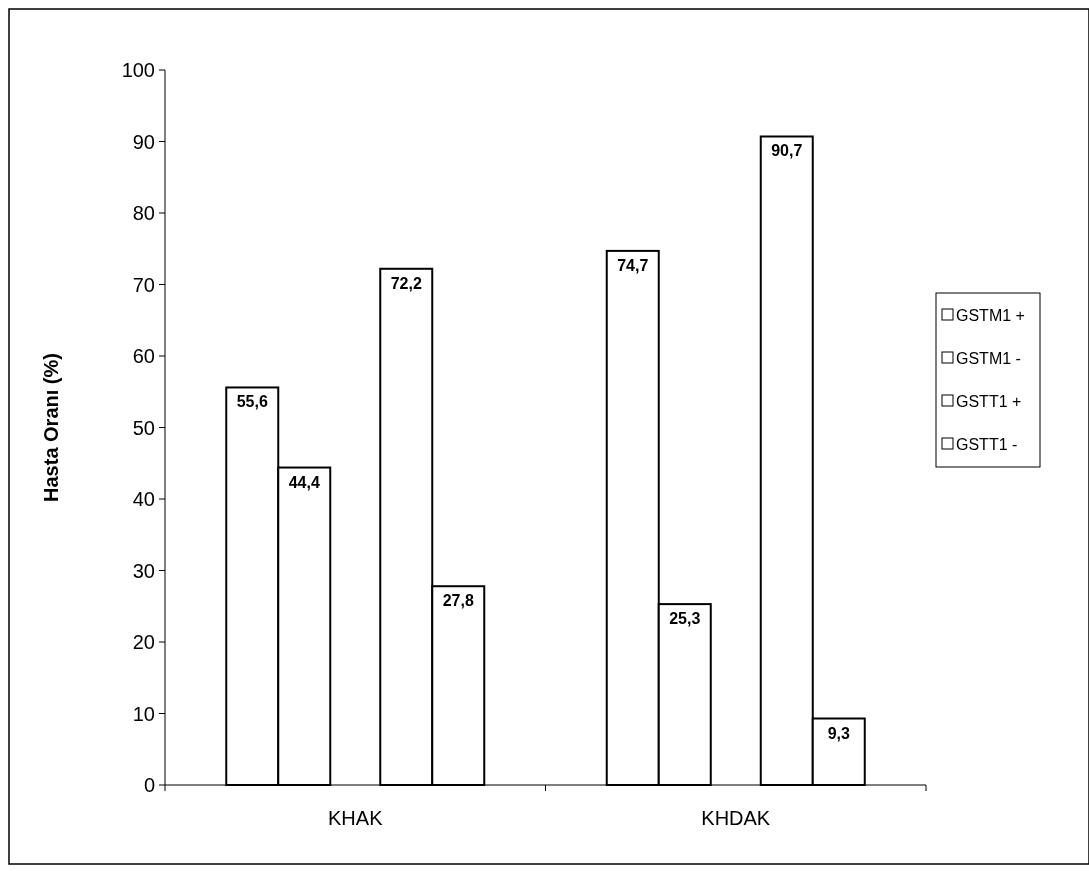  I want to click on data-label: 90,7, so click(787, 151).